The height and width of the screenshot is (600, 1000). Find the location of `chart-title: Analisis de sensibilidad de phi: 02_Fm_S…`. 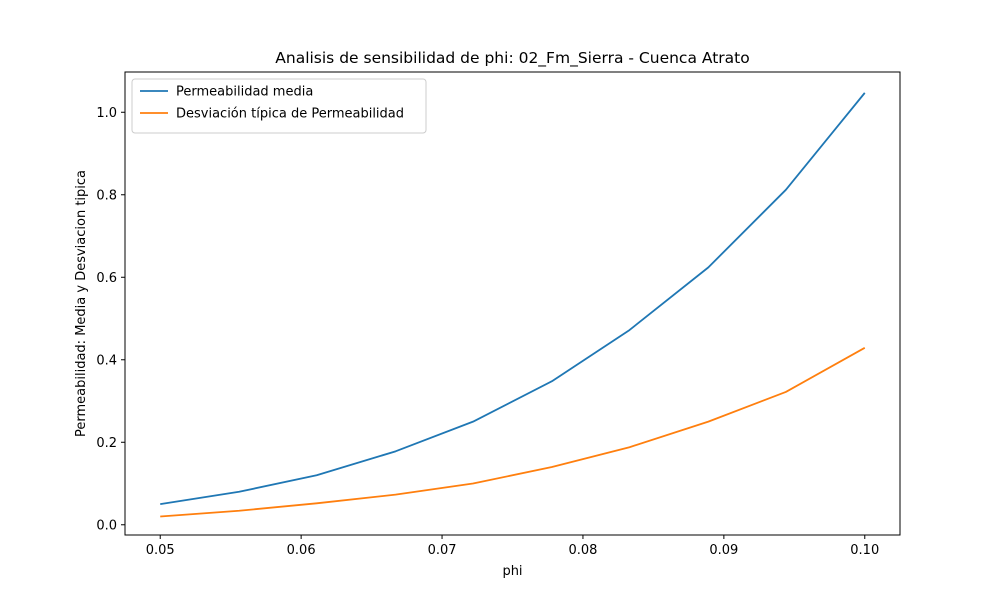

chart-title: Analisis de sensibilidad de phi: 02_Fm_S… is located at coordinates (512, 58).